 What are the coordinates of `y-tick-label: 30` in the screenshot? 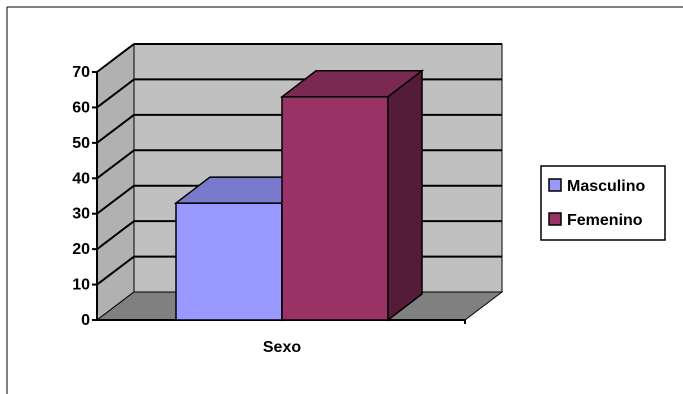 It's located at (81, 214).